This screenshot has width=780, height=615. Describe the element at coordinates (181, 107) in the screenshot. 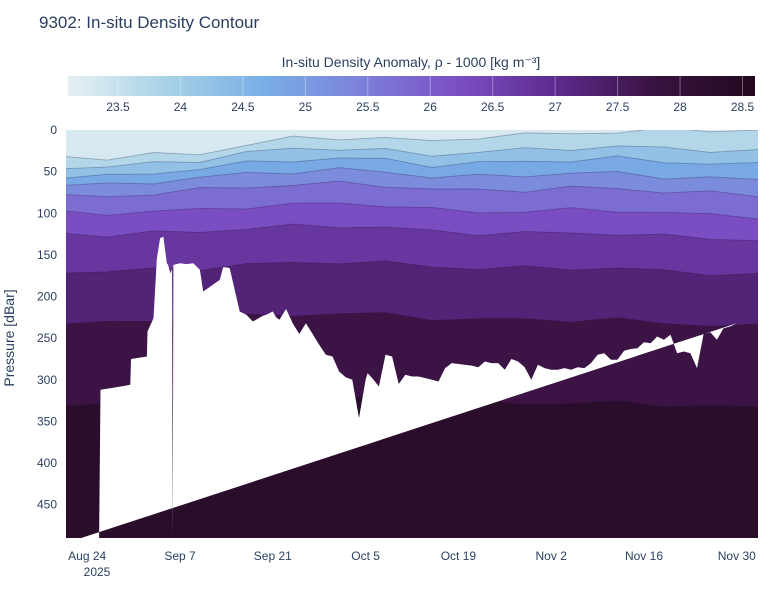

I see `colorbar-tick-label: 24` at that location.